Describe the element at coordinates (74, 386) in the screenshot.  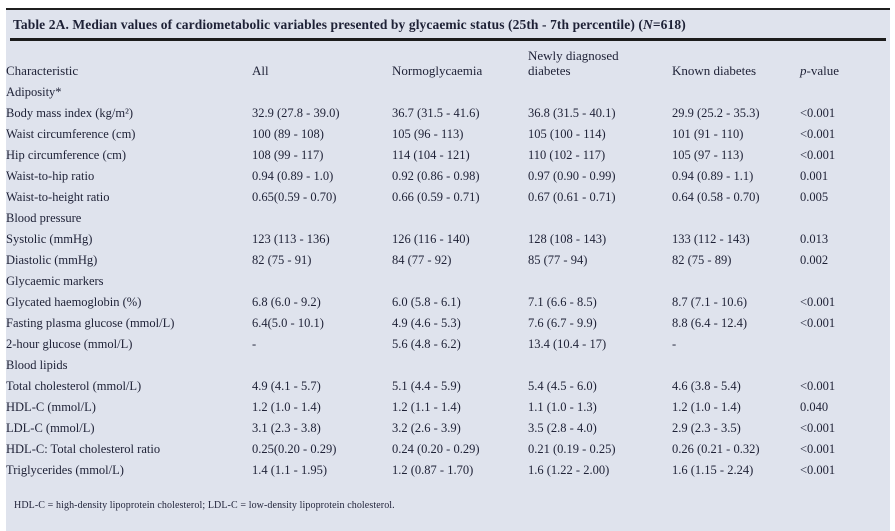
I see `row-label: Total cholesterol (mmol/L)` at that location.